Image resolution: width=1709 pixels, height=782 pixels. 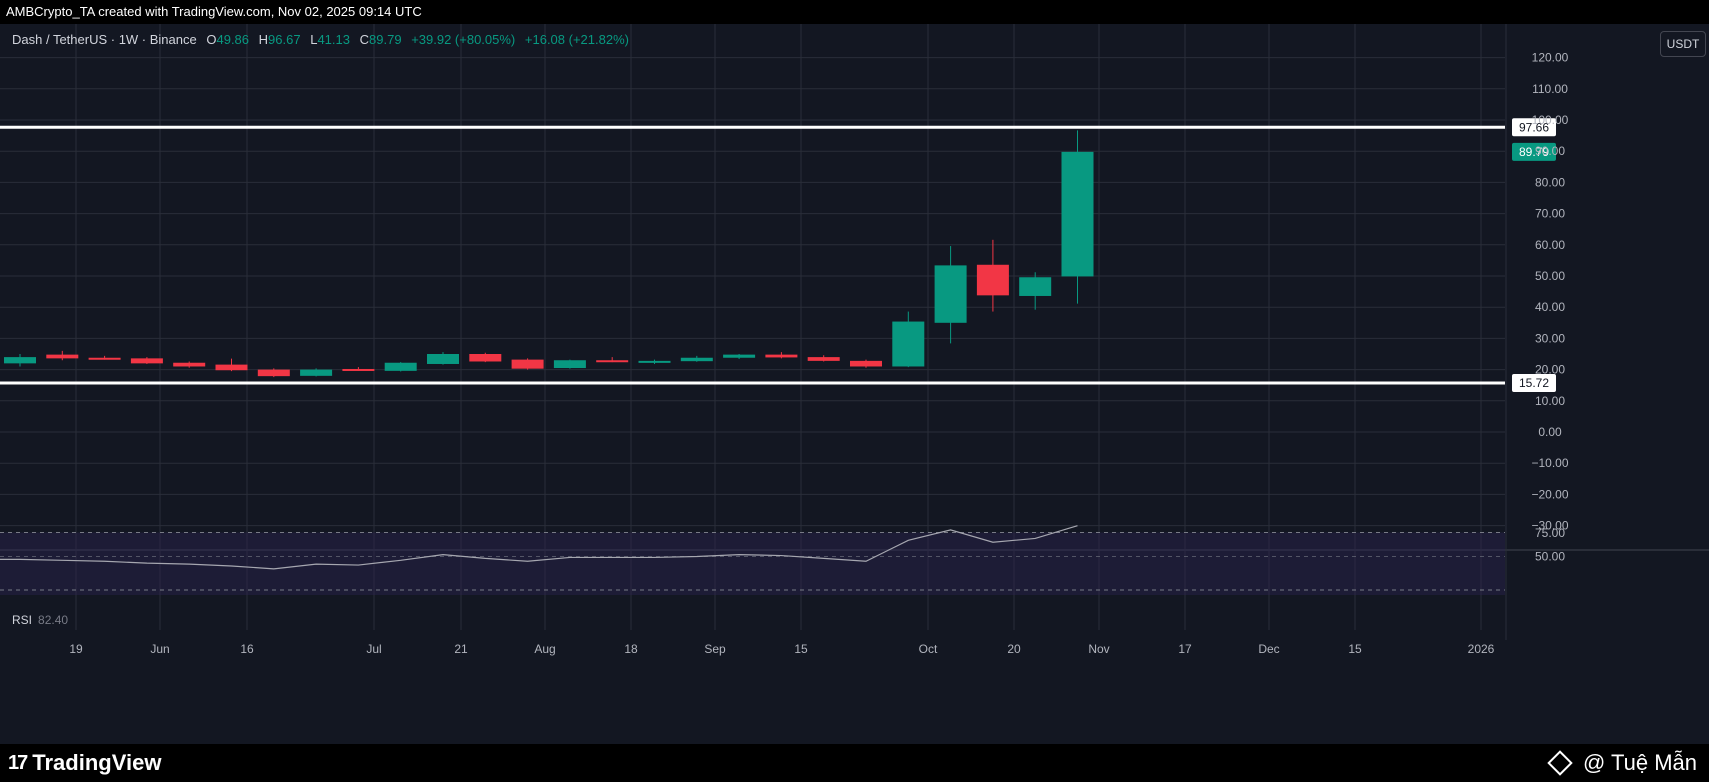 I want to click on tradingview-logo: 17 TradingView, so click(x=84, y=763).